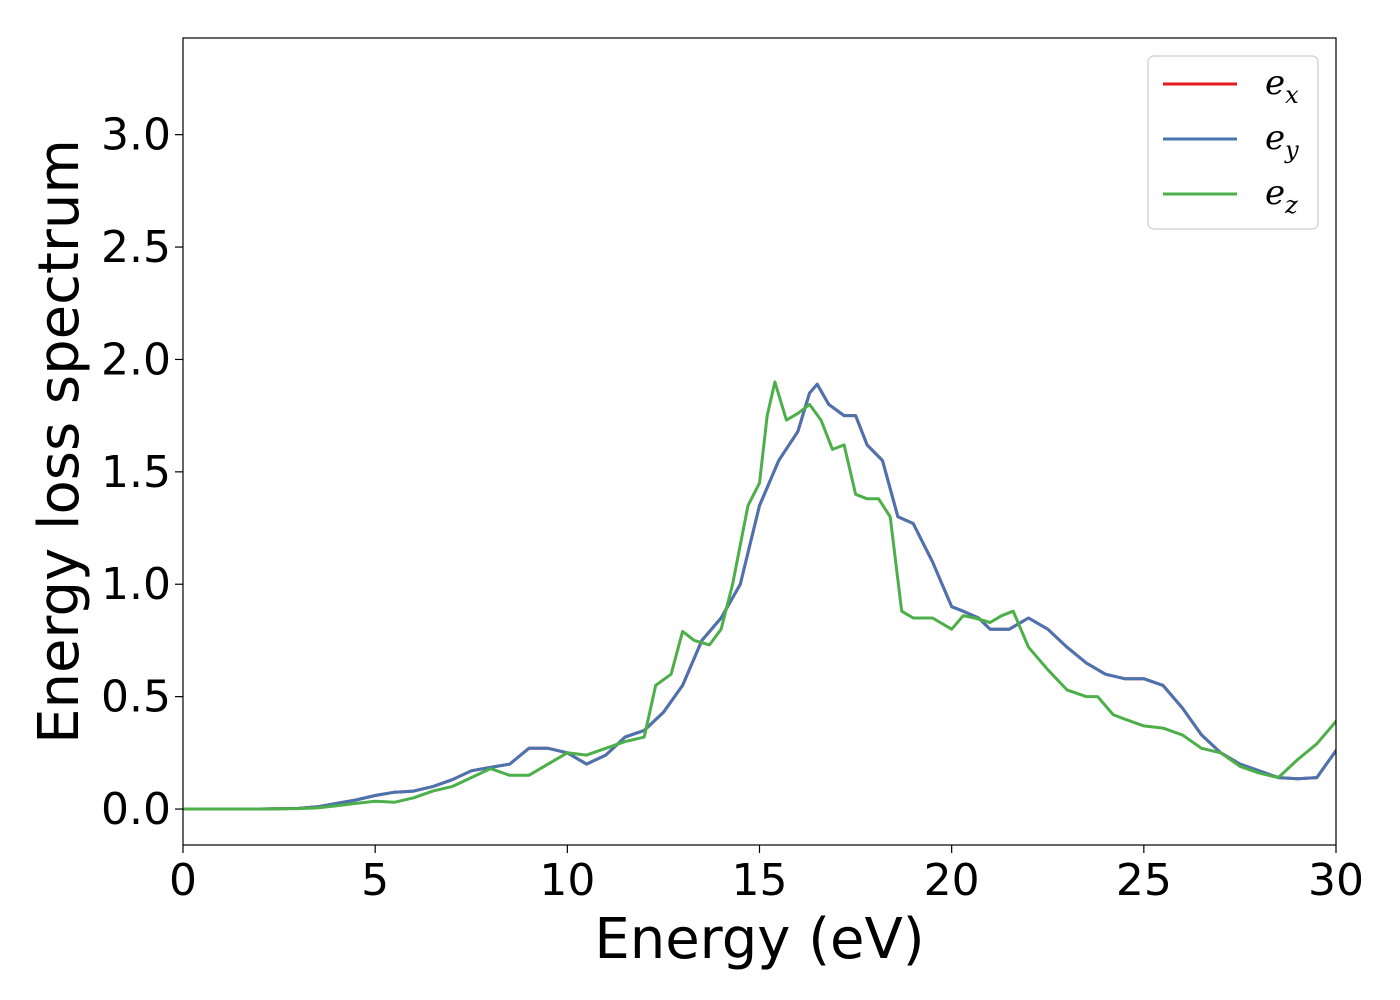 The width and height of the screenshot is (1400, 1000). Describe the element at coordinates (1291, 205) in the screenshot. I see `legend-label-subscript: z` at that location.